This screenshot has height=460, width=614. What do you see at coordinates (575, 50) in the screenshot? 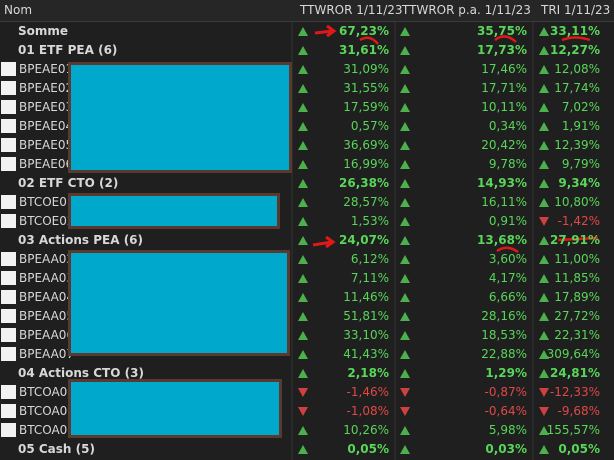
I see `value-cell: 12,27%` at bounding box center [575, 50].